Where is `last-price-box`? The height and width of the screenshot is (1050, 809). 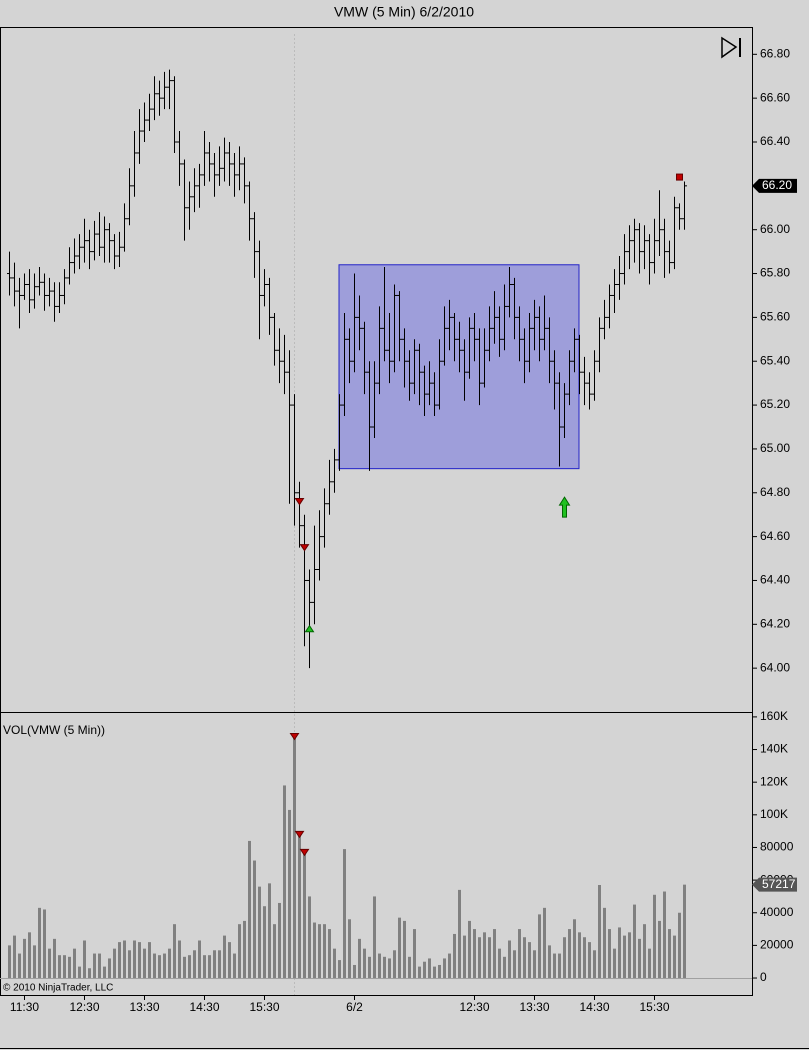
last-price-box is located at coordinates (774, 185).